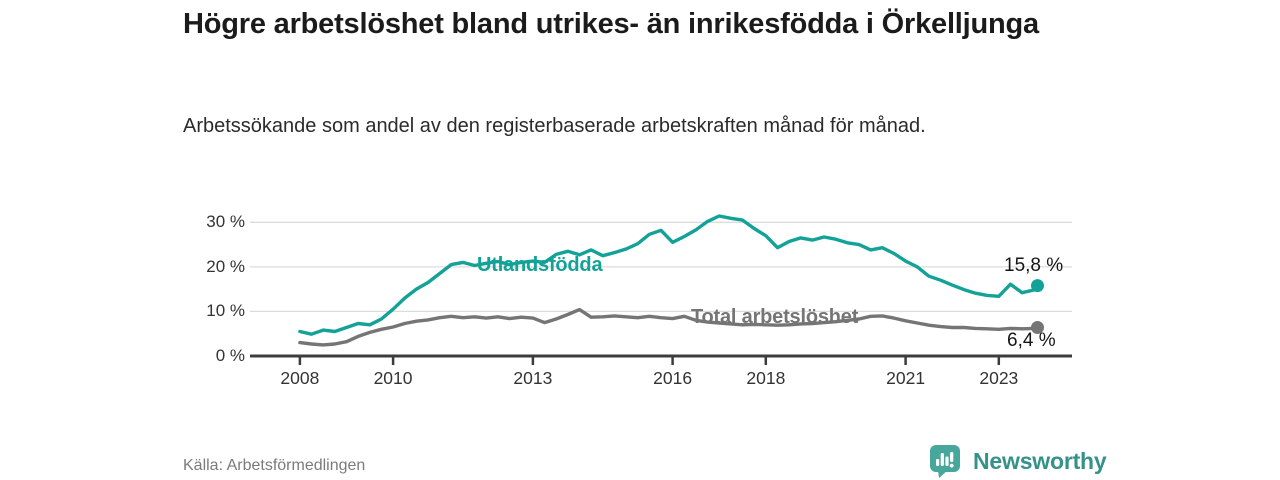 The image size is (1280, 480). I want to click on end-value-label-utlandsfodda: 15,8 %, so click(1034, 265).